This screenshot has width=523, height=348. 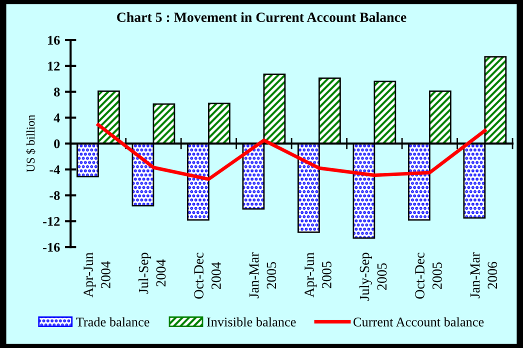 I want to click on y-tick-label: 4, so click(x=57, y=118).